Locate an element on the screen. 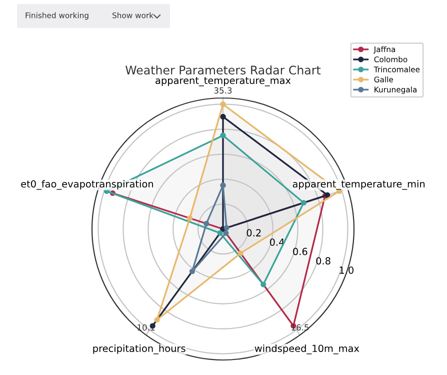 Image resolution: width=447 pixels, height=375 pixels. y-tick-label: 0.2 is located at coordinates (253, 232).